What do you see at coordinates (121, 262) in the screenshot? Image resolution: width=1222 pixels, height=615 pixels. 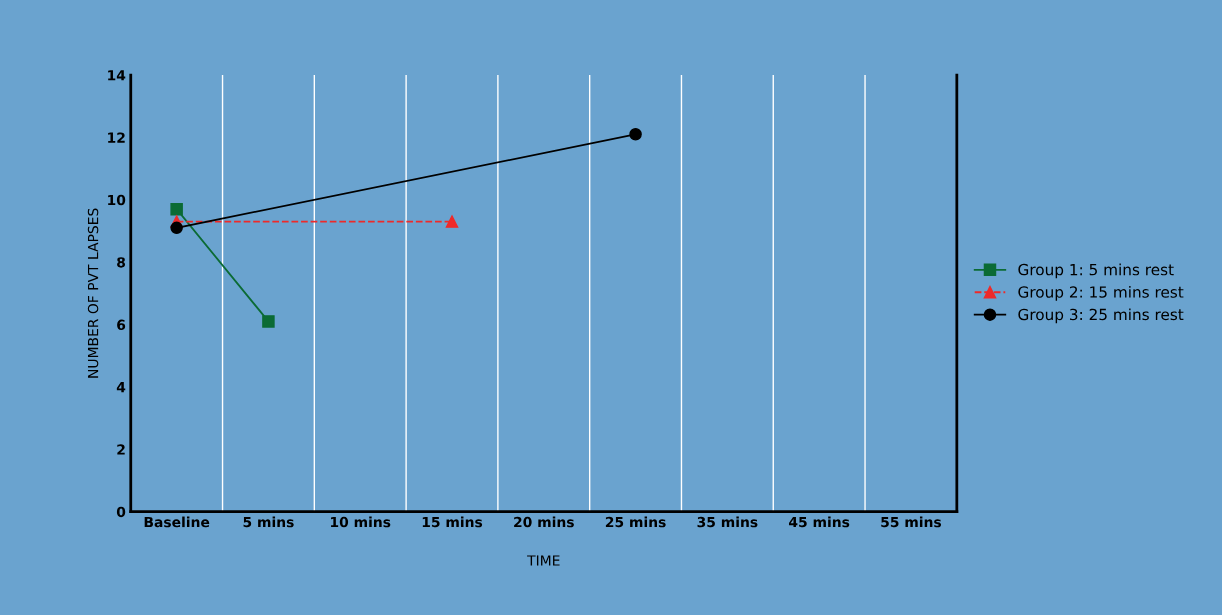 I see `y-tick-label: 8` at bounding box center [121, 262].